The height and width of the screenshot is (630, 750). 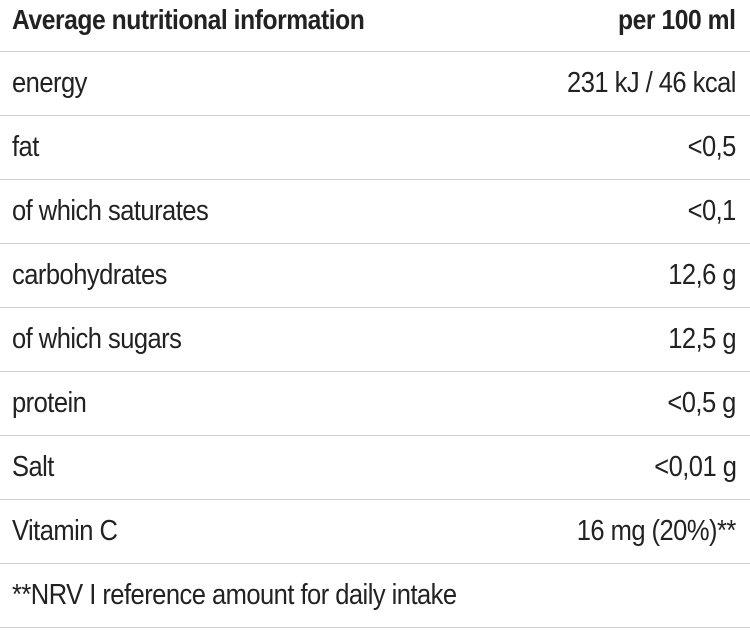 I want to click on header-label: Average nutritional information, so click(x=188, y=19).